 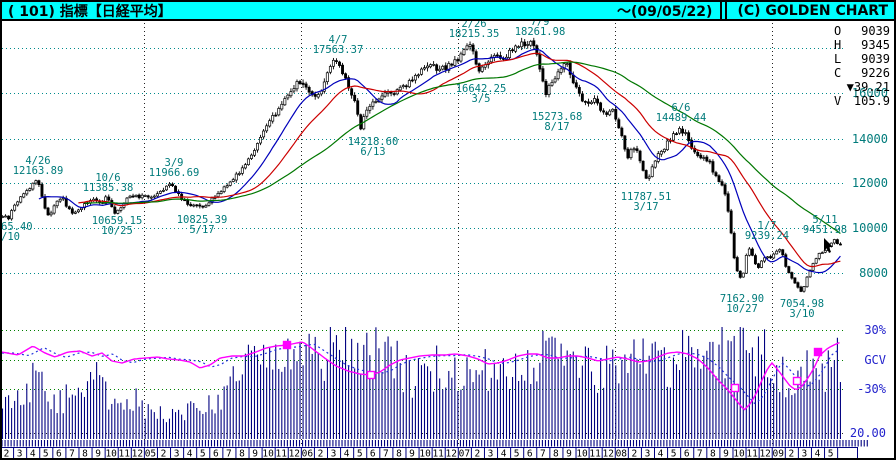 I want to click on svg-text: 8000, so click(x=873, y=273).